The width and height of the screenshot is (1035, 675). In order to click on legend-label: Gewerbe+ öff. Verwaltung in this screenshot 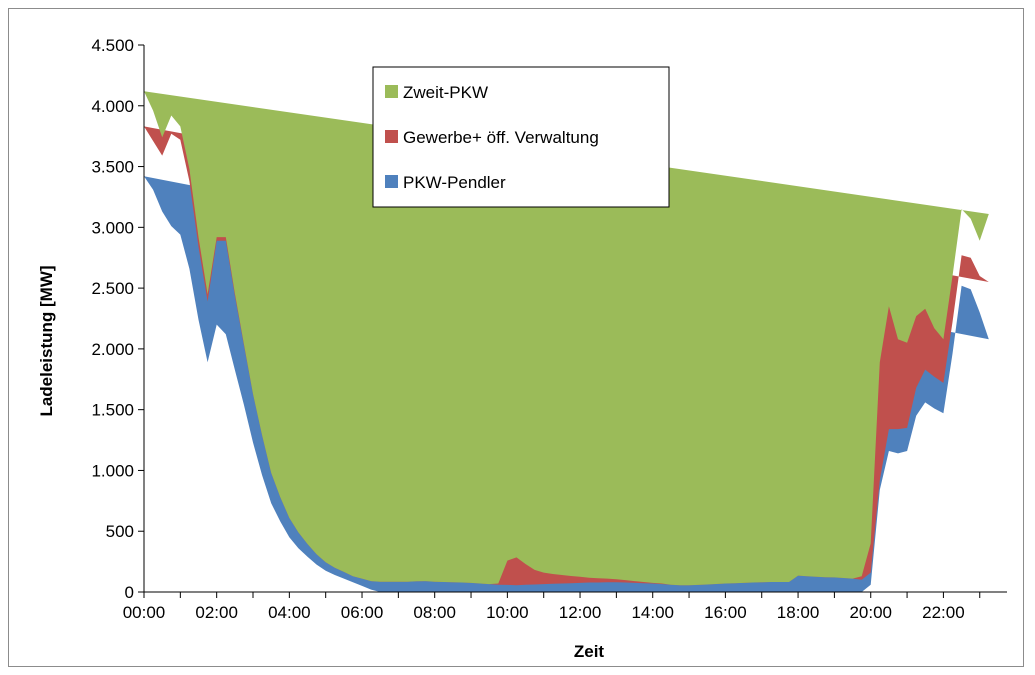, I will do `click(501, 137)`.